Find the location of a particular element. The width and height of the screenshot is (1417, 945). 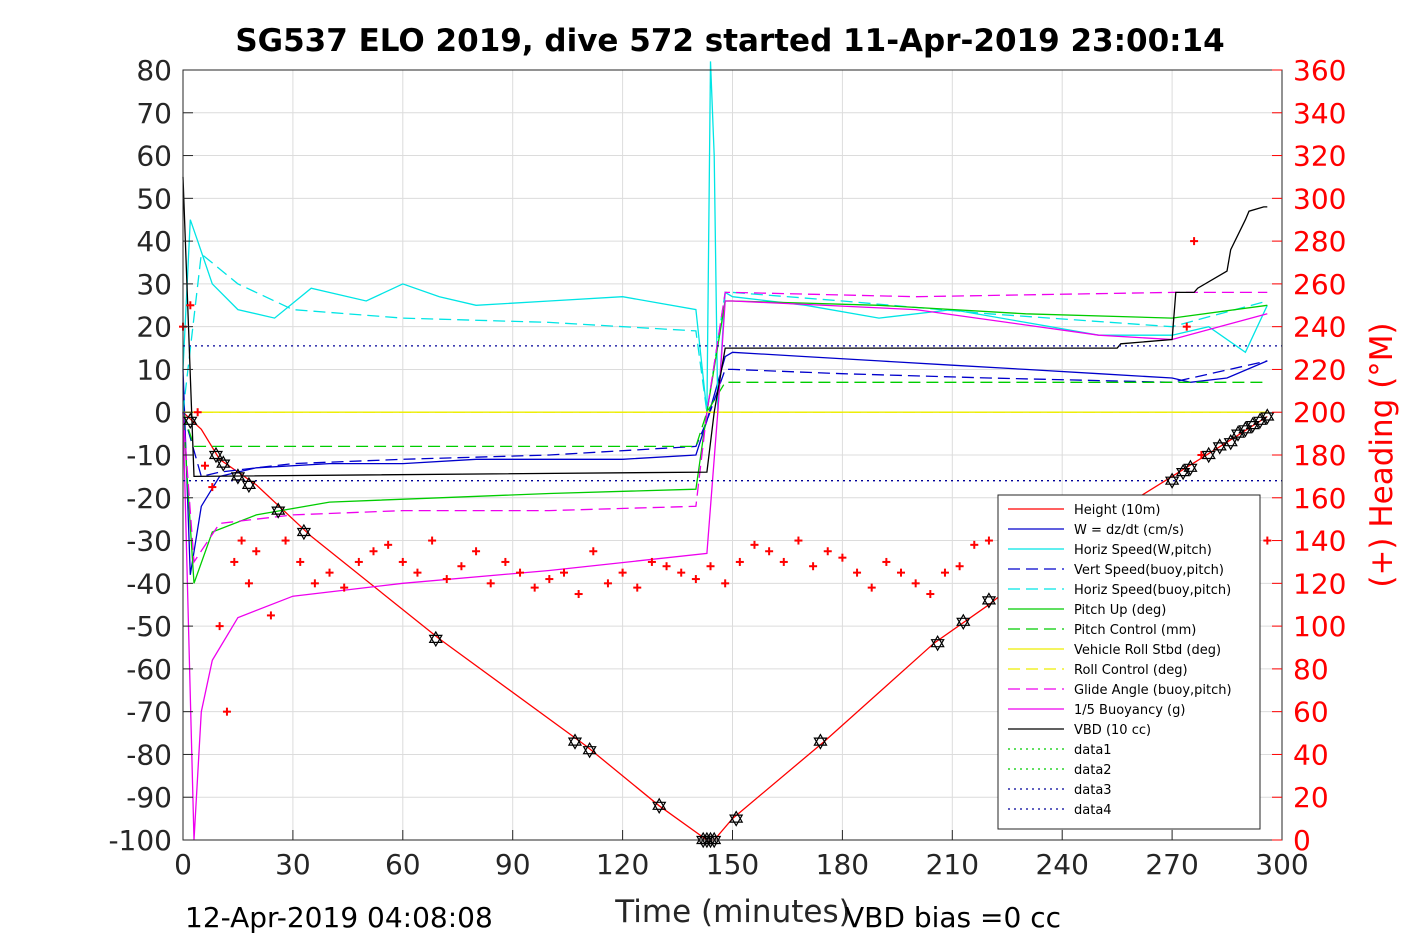

y-right-tick-label: 220 is located at coordinates (1319, 369).